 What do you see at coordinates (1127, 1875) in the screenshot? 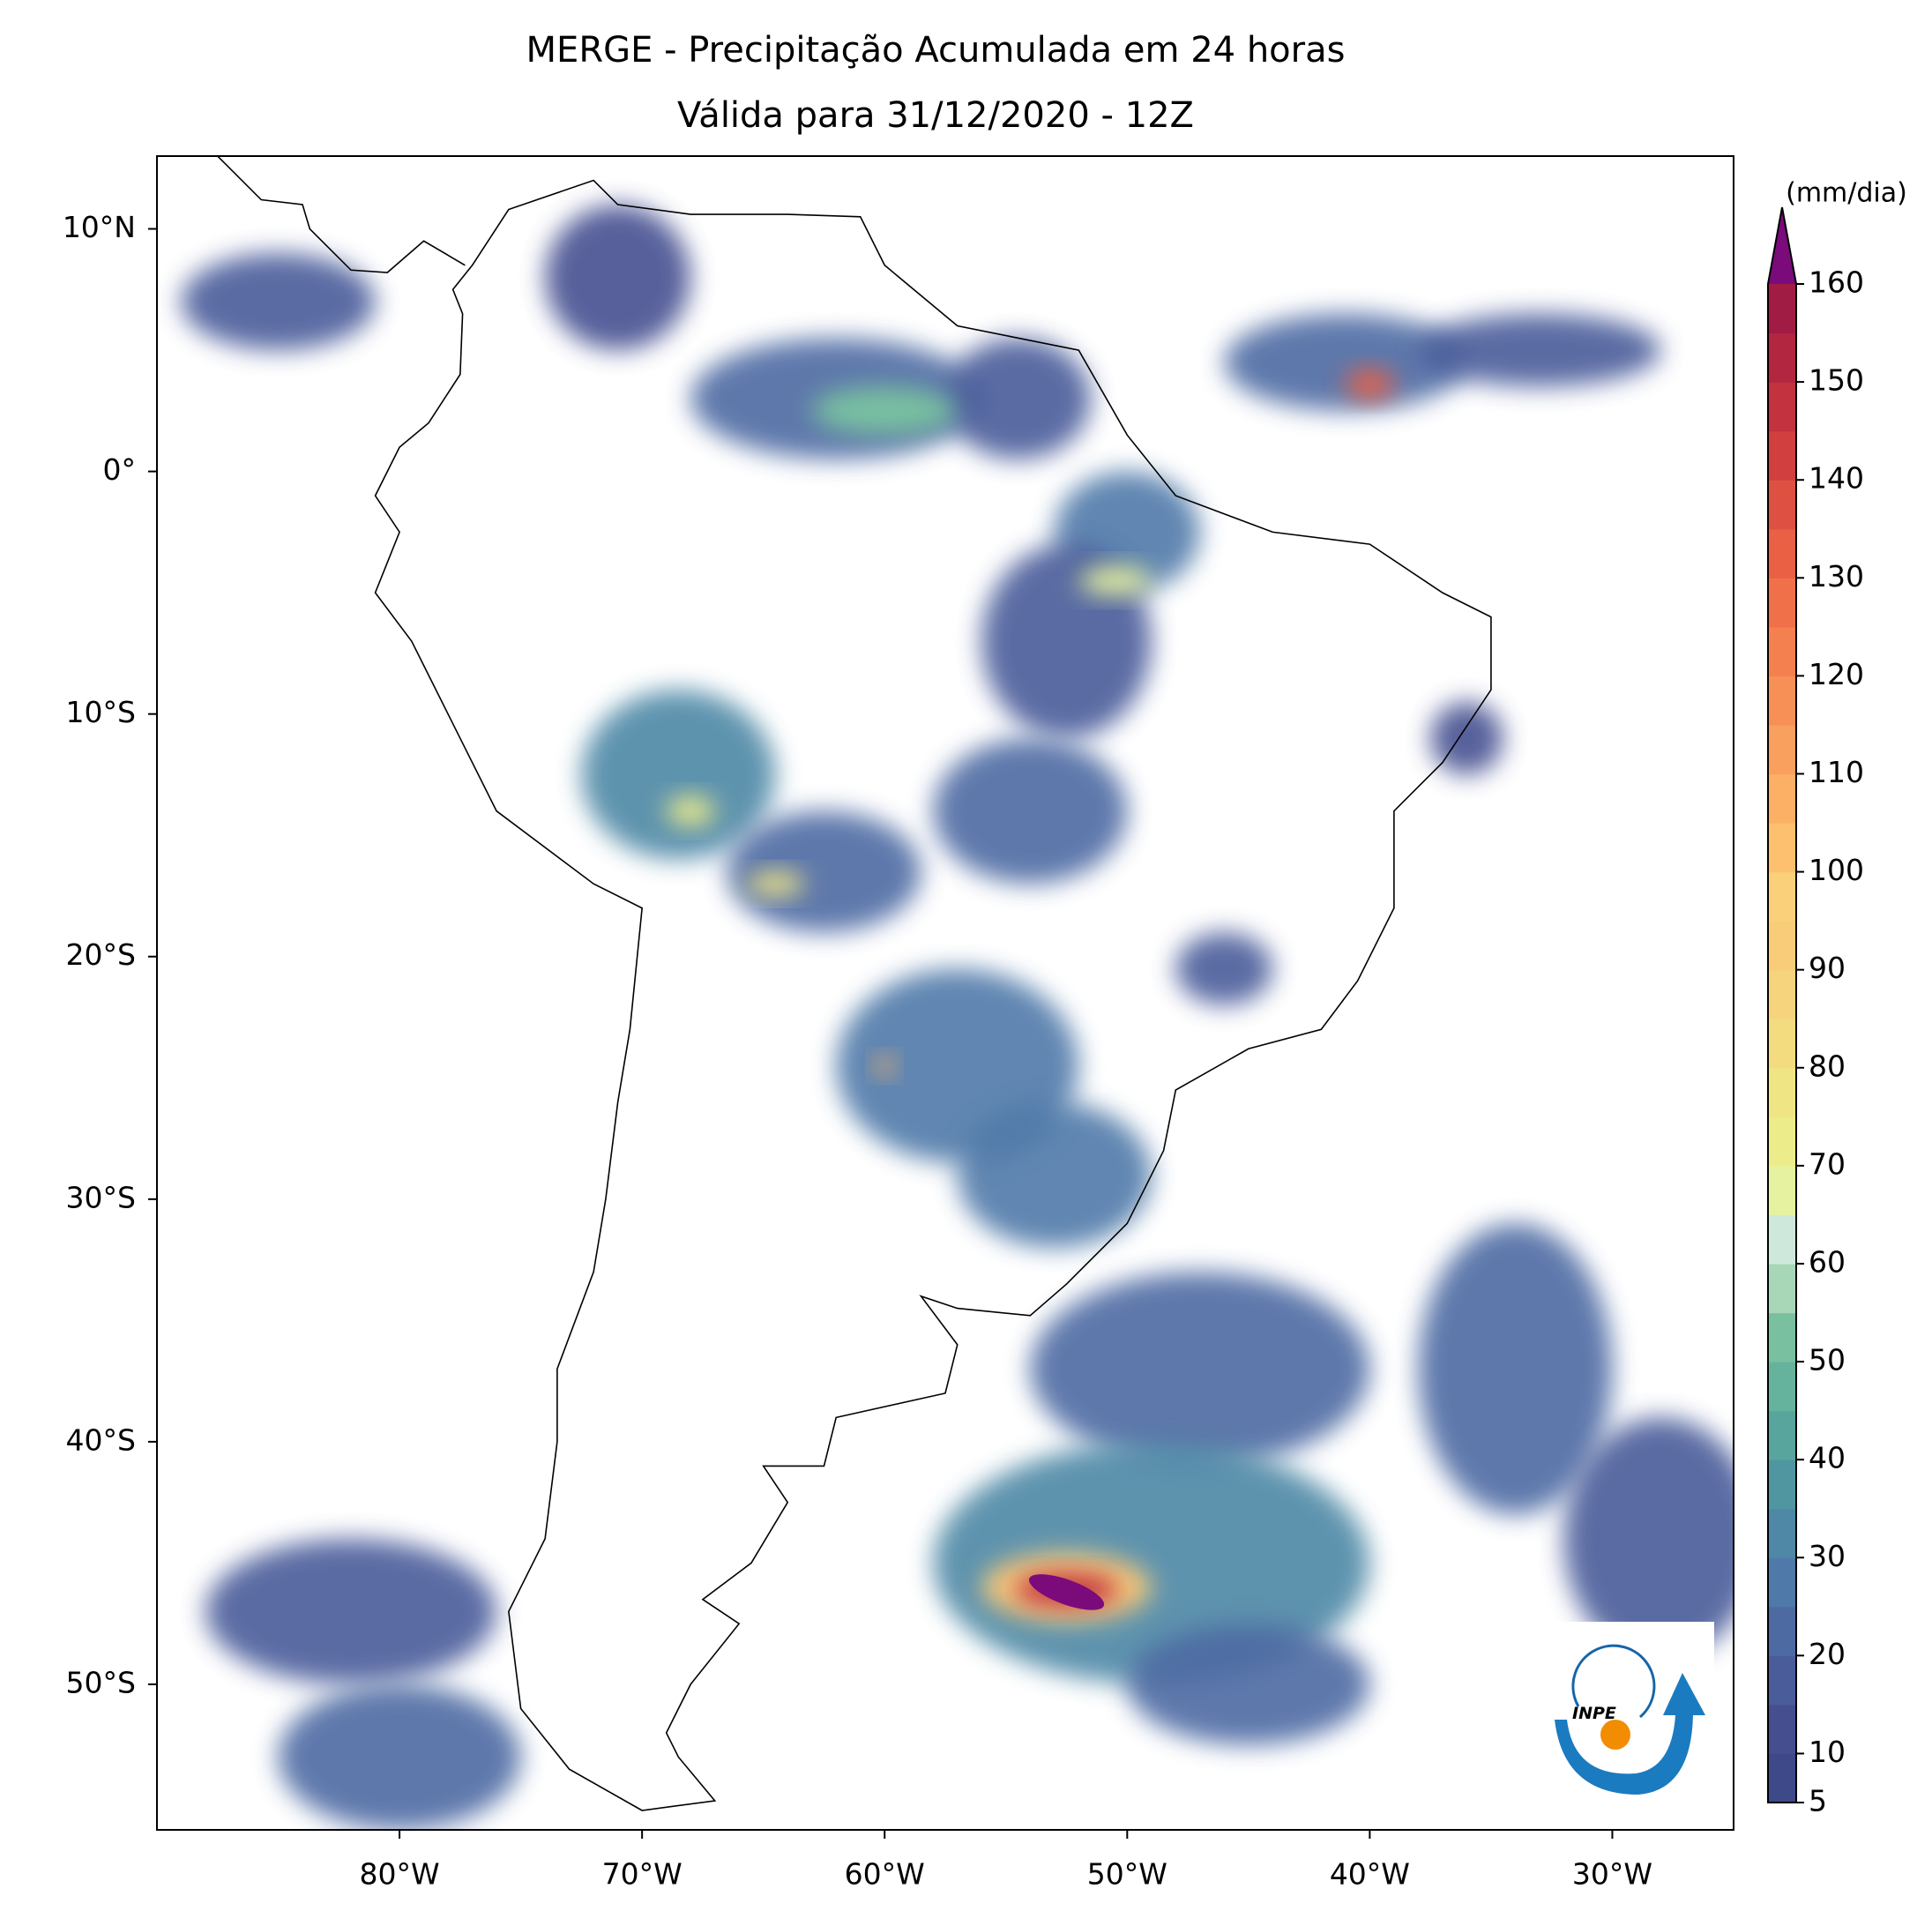
I see `x-tick-label: 50°W` at bounding box center [1127, 1875].